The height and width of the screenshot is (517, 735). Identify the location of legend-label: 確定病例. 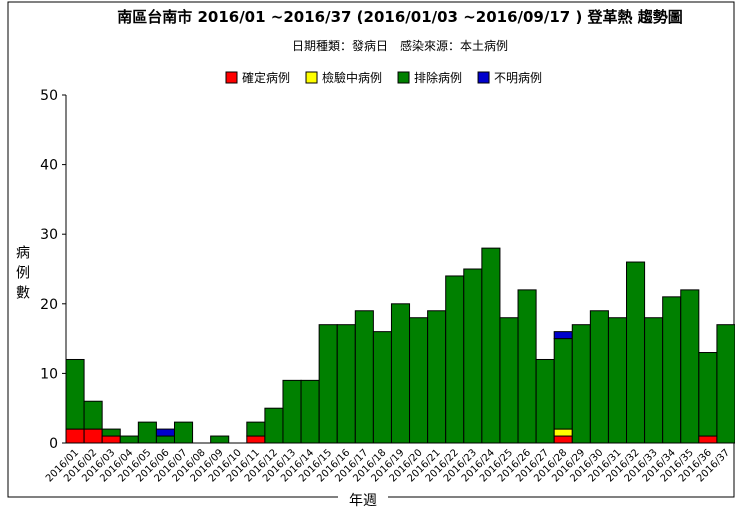
(266, 77).